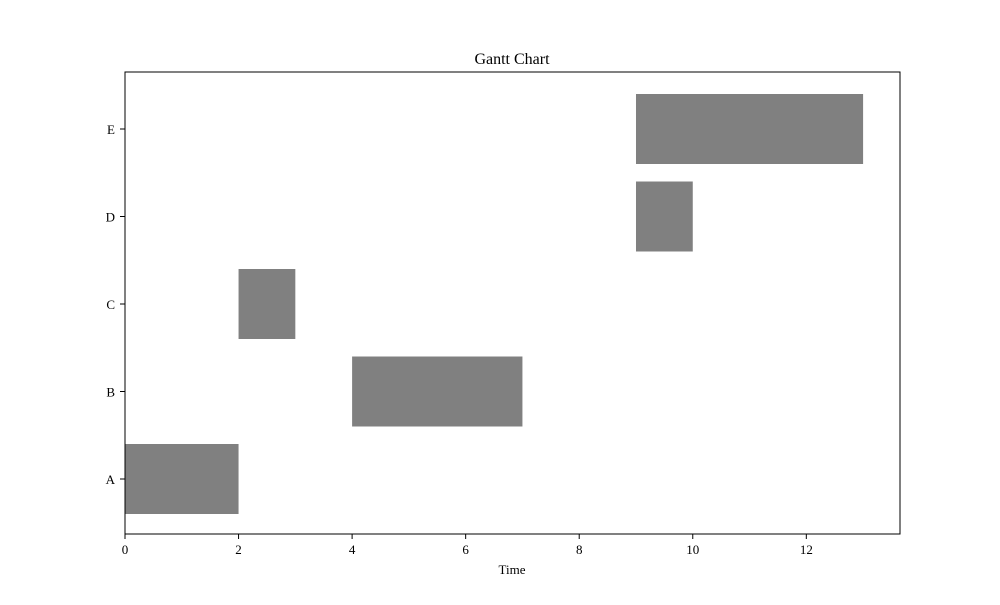 The image size is (1000, 605). Describe the element at coordinates (512, 59) in the screenshot. I see `chart-title: Gantt Chart` at that location.